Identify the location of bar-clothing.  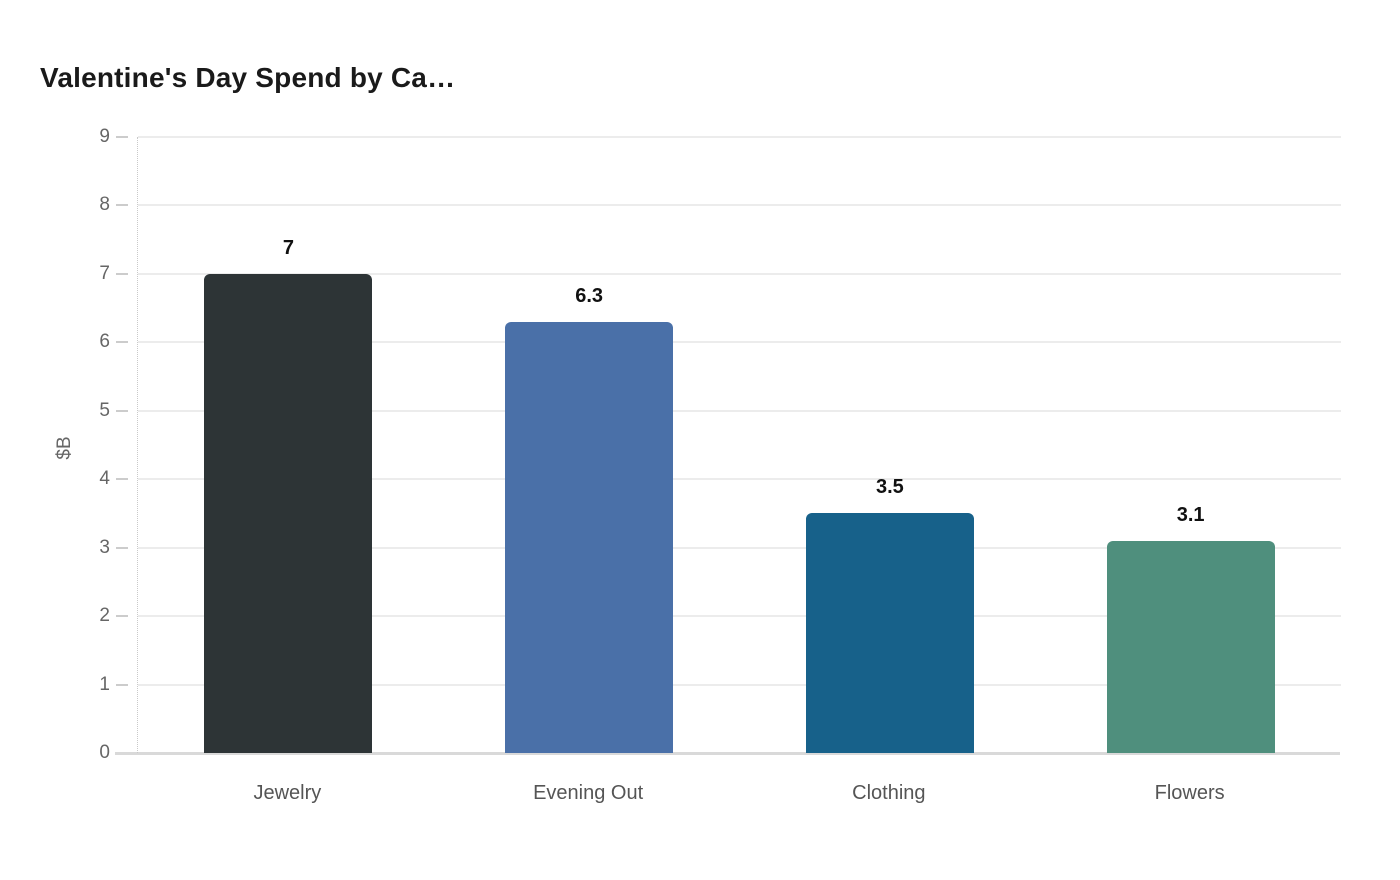
(889, 633).